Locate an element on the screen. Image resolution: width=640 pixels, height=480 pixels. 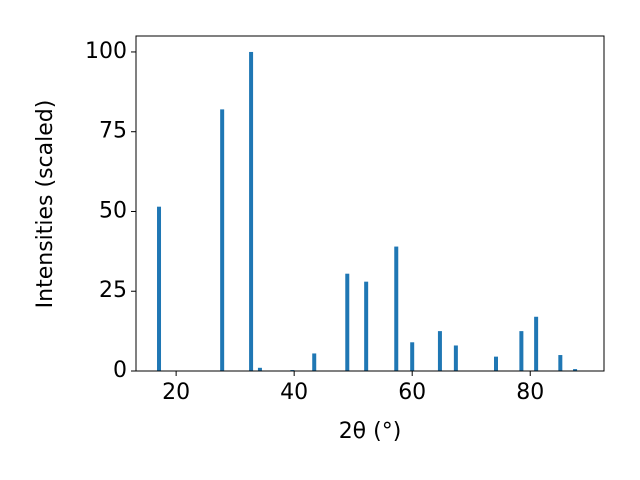
y-tick-label: 75 is located at coordinates (113, 131).